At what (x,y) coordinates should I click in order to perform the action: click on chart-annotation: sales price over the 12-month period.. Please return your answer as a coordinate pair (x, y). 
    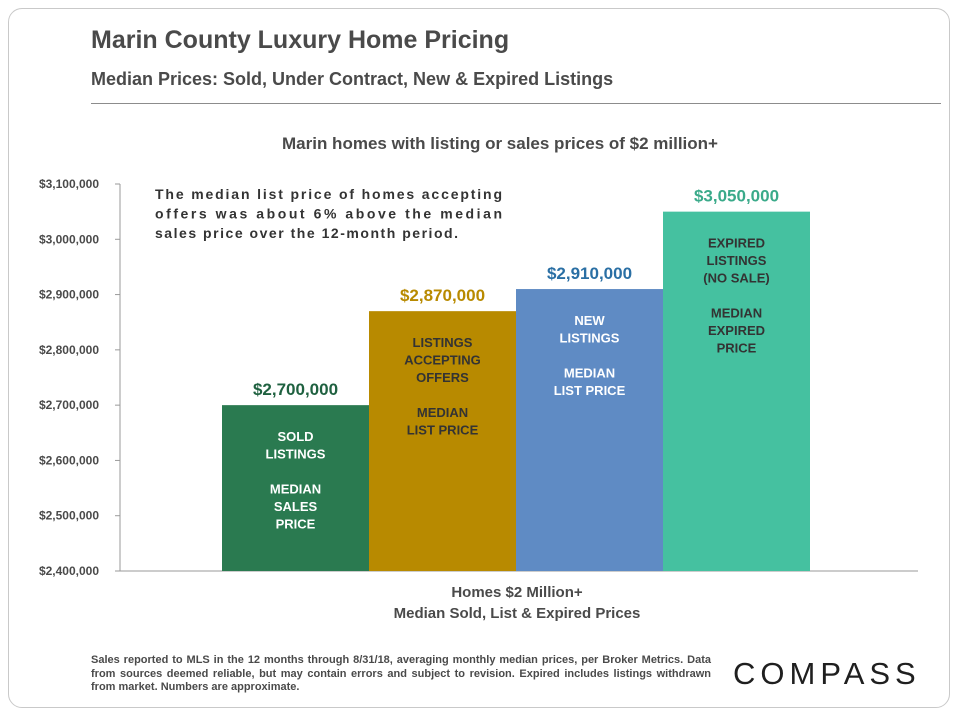
    Looking at the image, I should click on (306, 233).